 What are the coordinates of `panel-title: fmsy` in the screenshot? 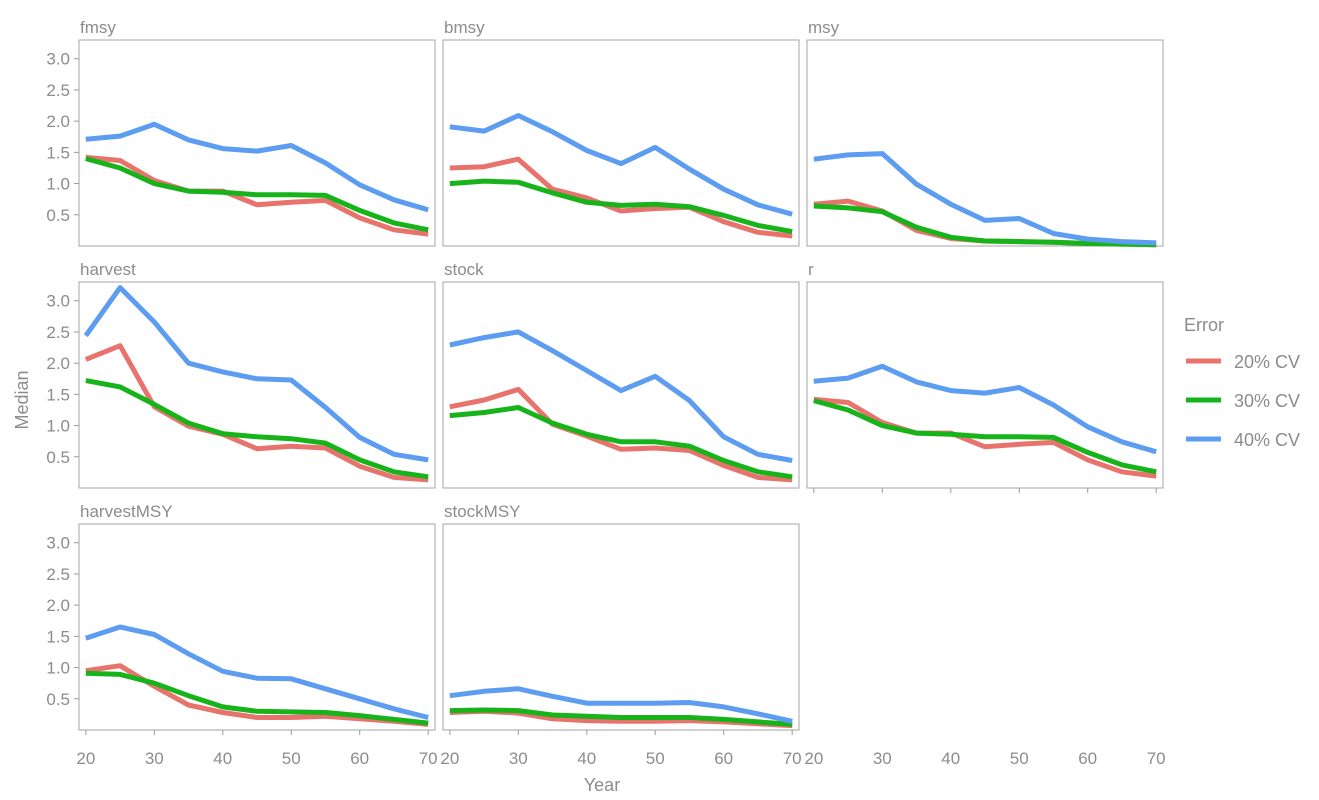 It's located at (98, 27).